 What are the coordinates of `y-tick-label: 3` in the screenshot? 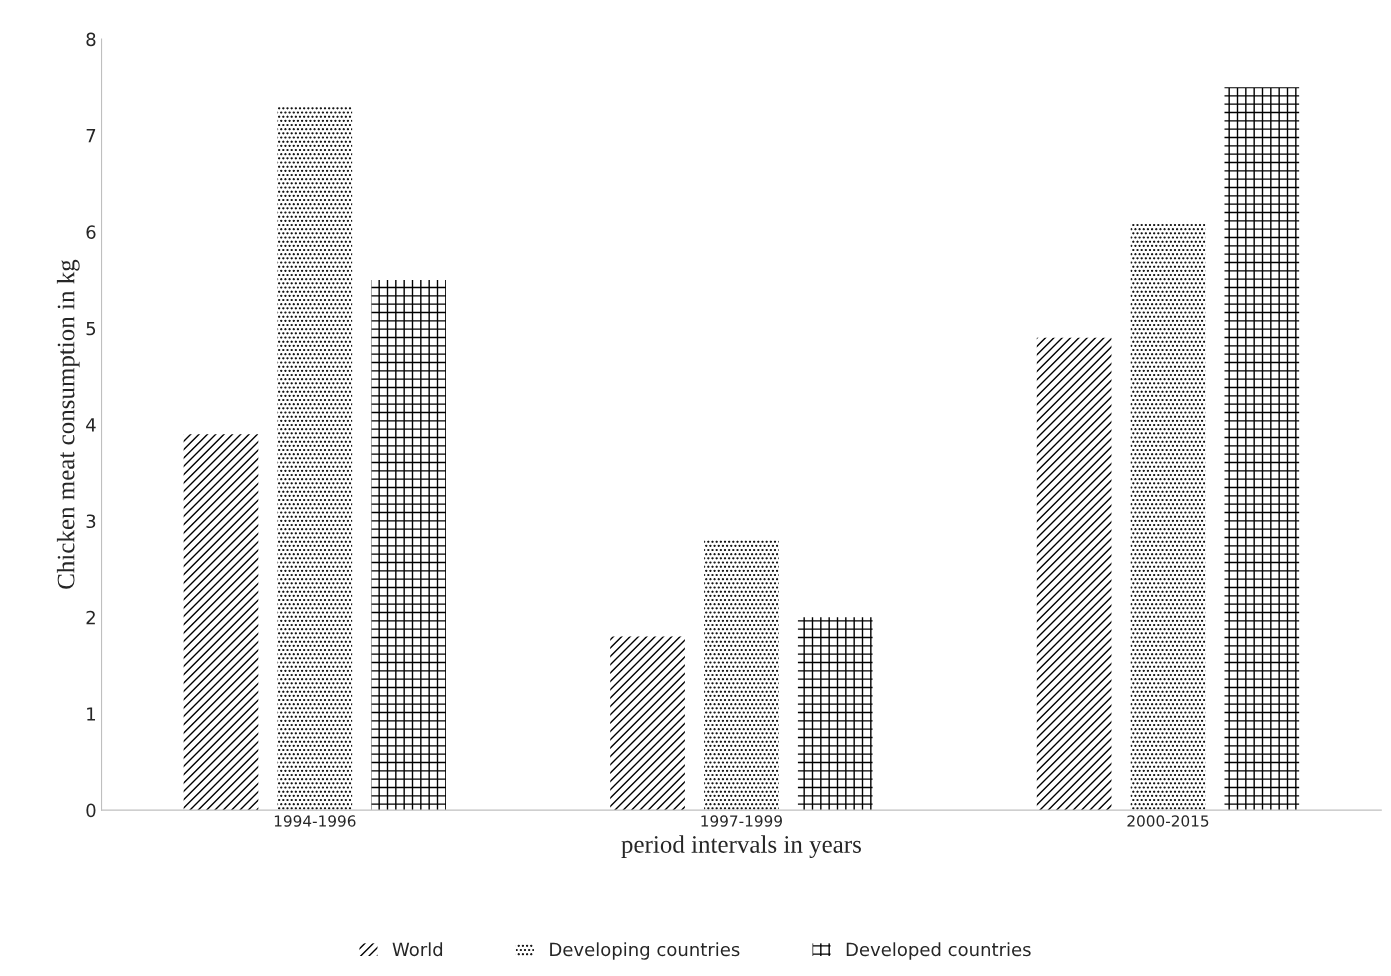 It's located at (91, 521).